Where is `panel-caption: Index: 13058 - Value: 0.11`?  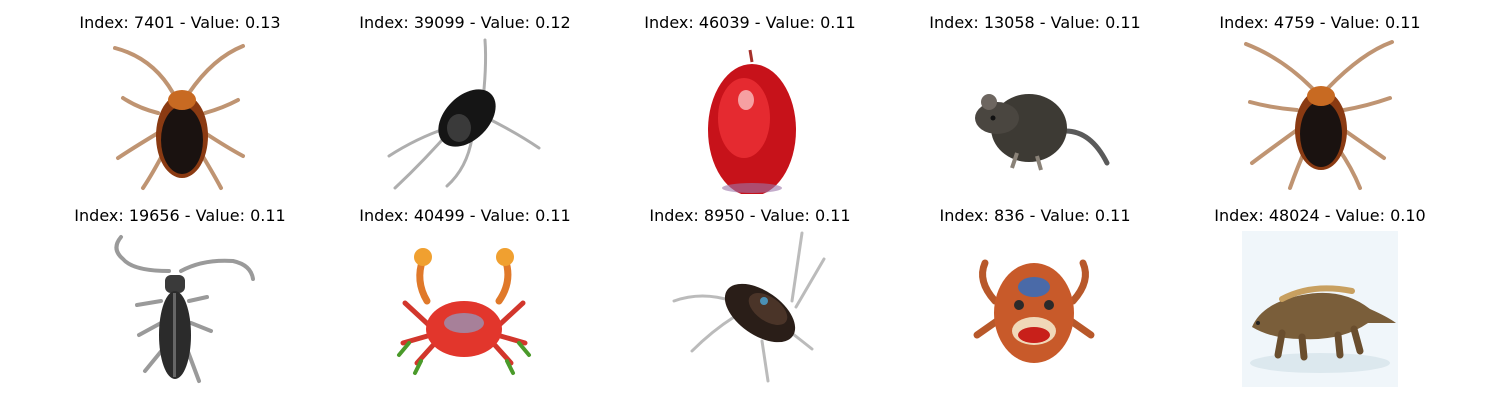
panel-caption: Index: 13058 - Value: 0.11 is located at coordinates (1035, 22).